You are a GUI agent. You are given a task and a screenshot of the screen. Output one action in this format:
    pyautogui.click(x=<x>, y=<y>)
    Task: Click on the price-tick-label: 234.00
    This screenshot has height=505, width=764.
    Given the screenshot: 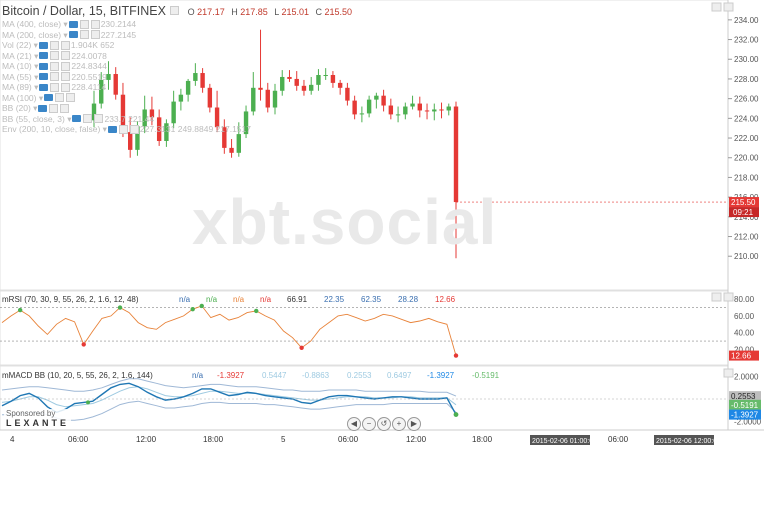 What is the action you would take?
    pyautogui.click(x=746, y=20)
    